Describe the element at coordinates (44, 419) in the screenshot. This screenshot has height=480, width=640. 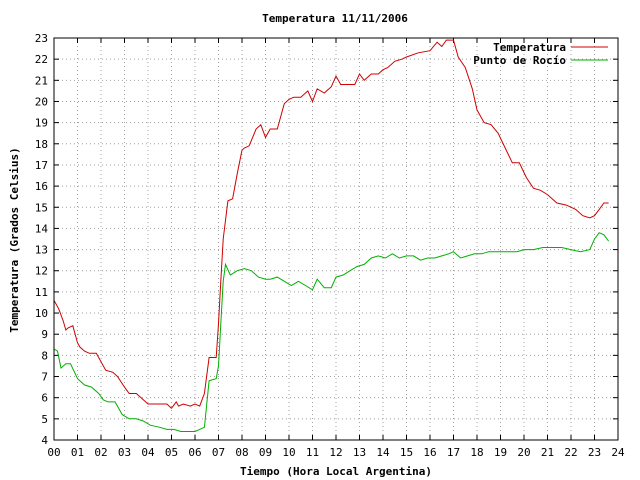
I see `y-tick-label: 5` at that location.